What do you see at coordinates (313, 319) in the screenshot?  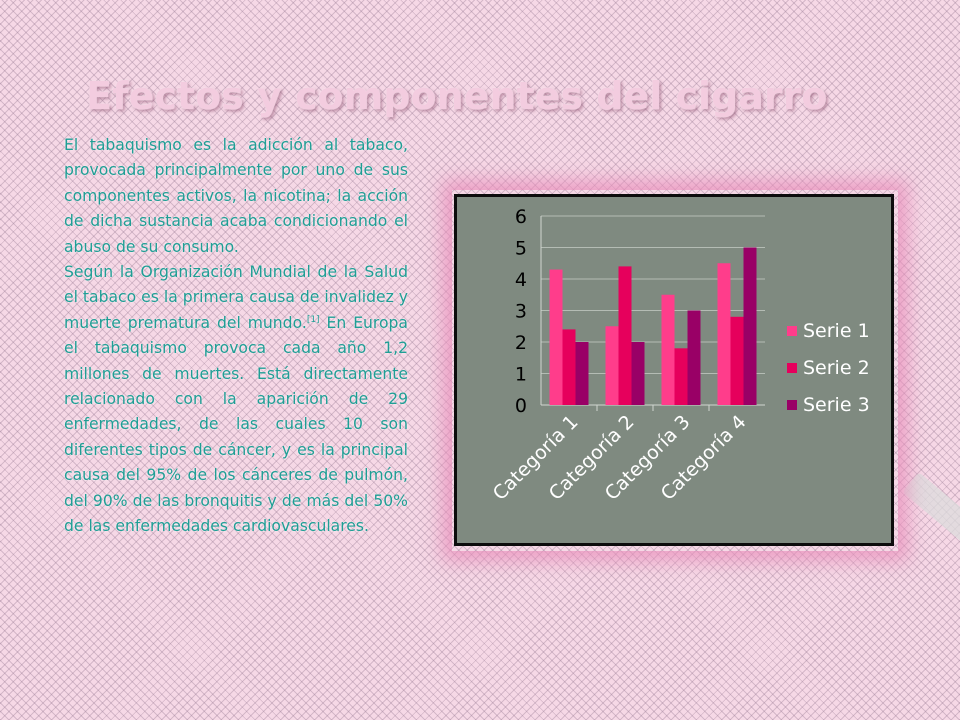 I see `reference-superscript: [1]` at bounding box center [313, 319].